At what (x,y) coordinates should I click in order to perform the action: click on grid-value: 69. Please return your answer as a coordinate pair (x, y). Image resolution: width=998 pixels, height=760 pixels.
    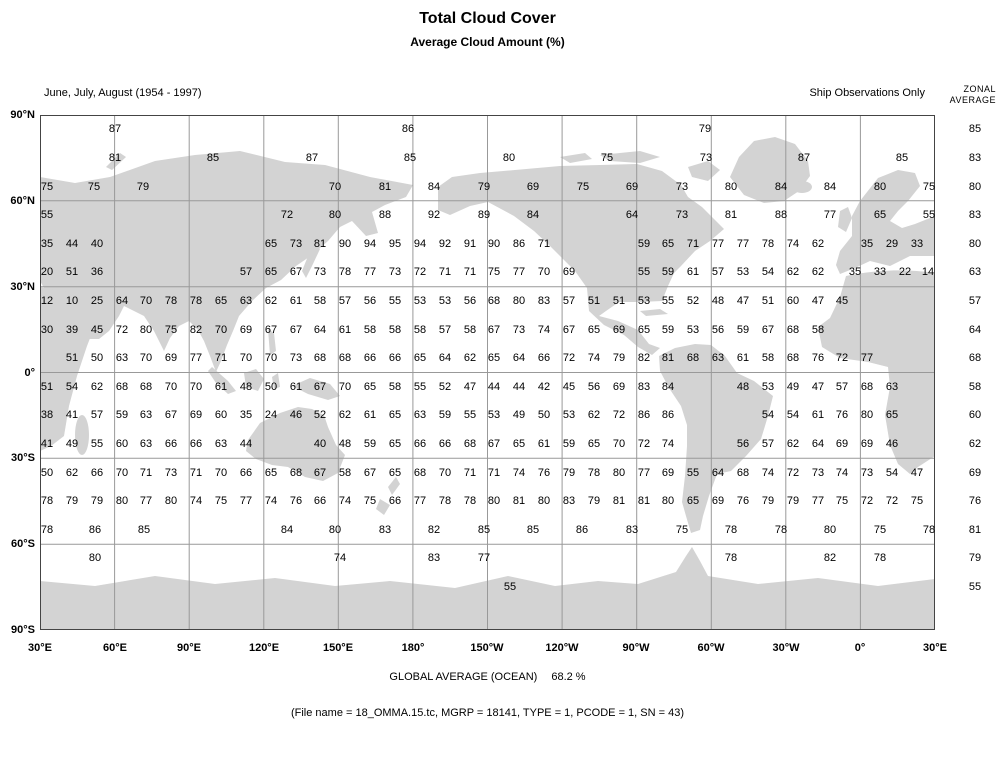
    Looking at the image, I should click on (569, 272).